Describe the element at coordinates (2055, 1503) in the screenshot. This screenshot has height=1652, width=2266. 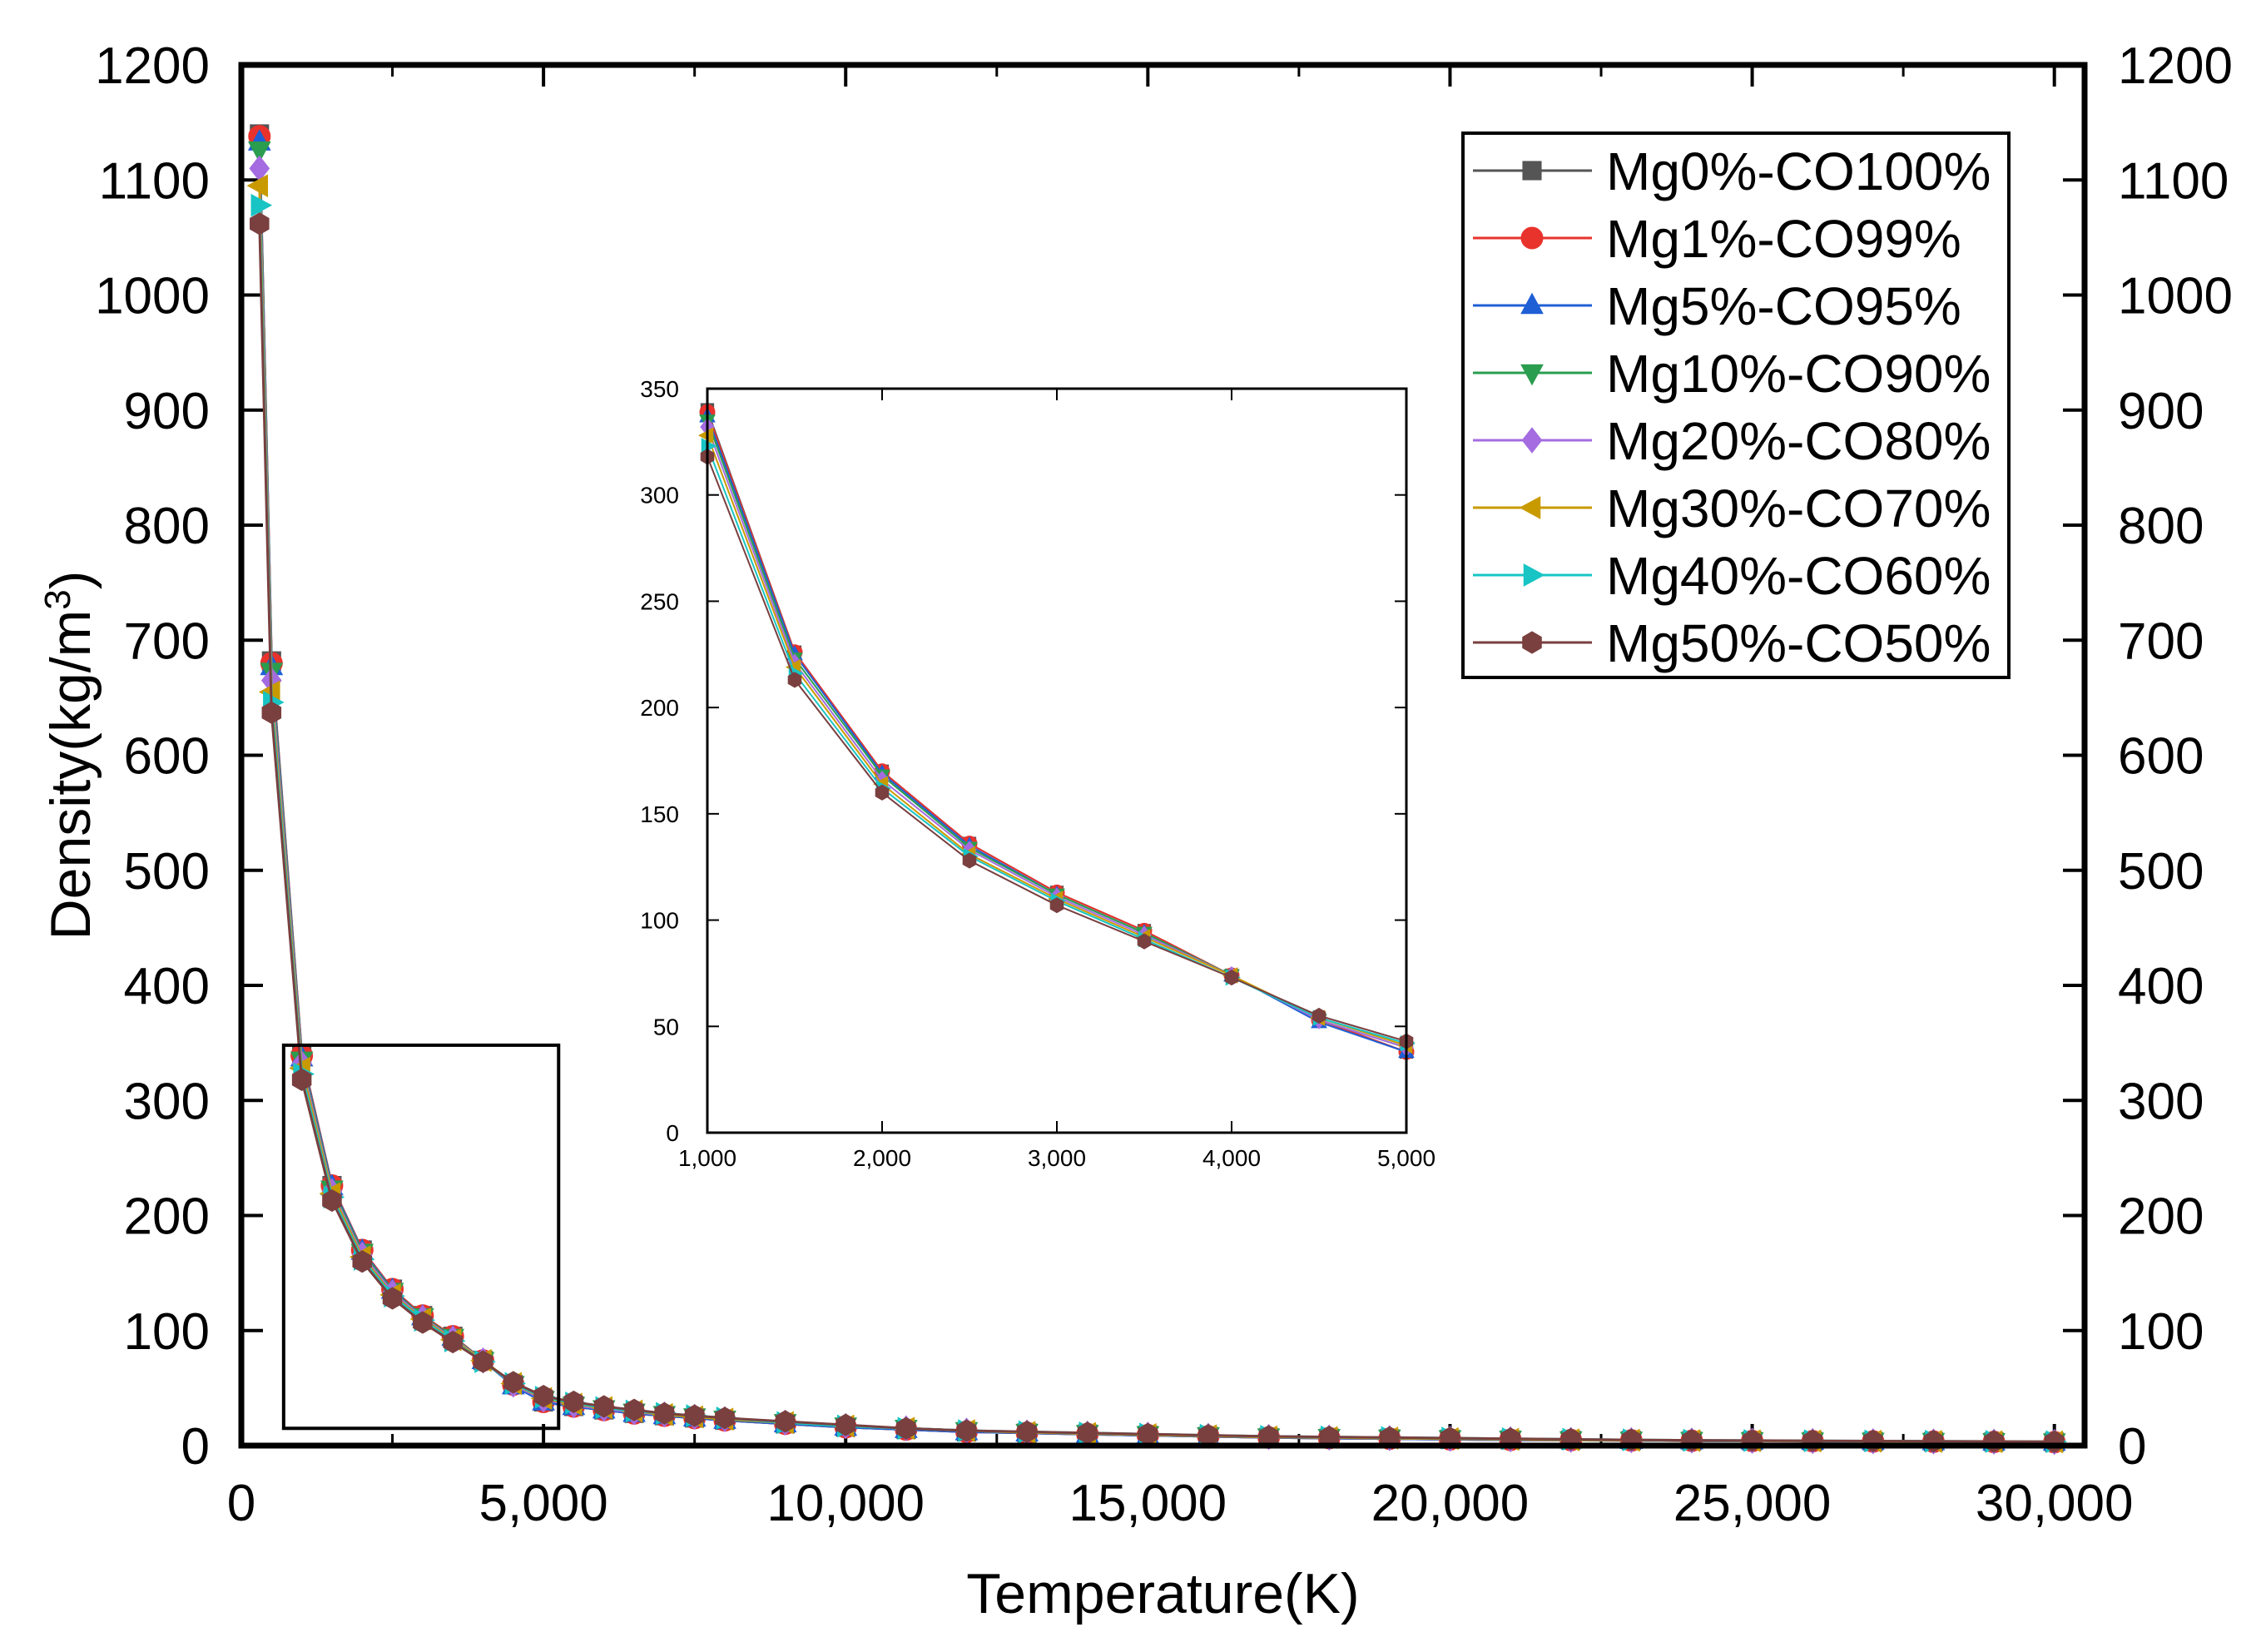
I see `x-tick-label: 30,000` at that location.